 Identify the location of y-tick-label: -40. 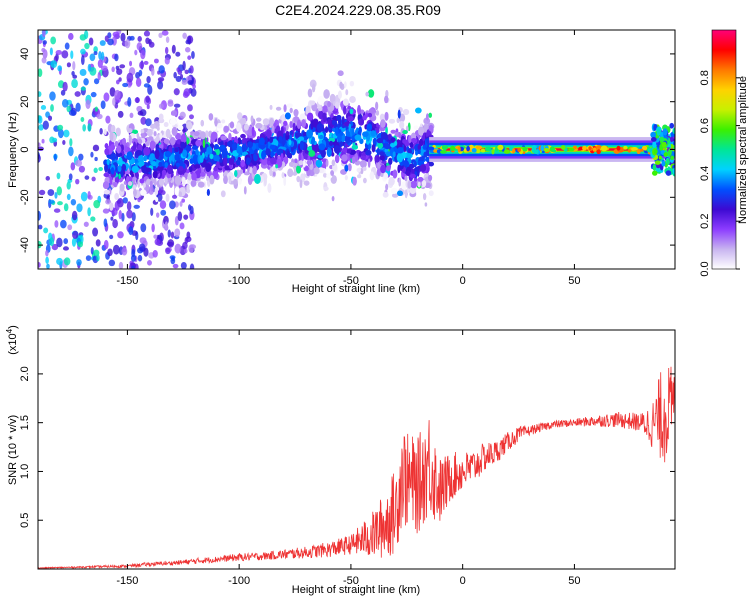
(25, 245).